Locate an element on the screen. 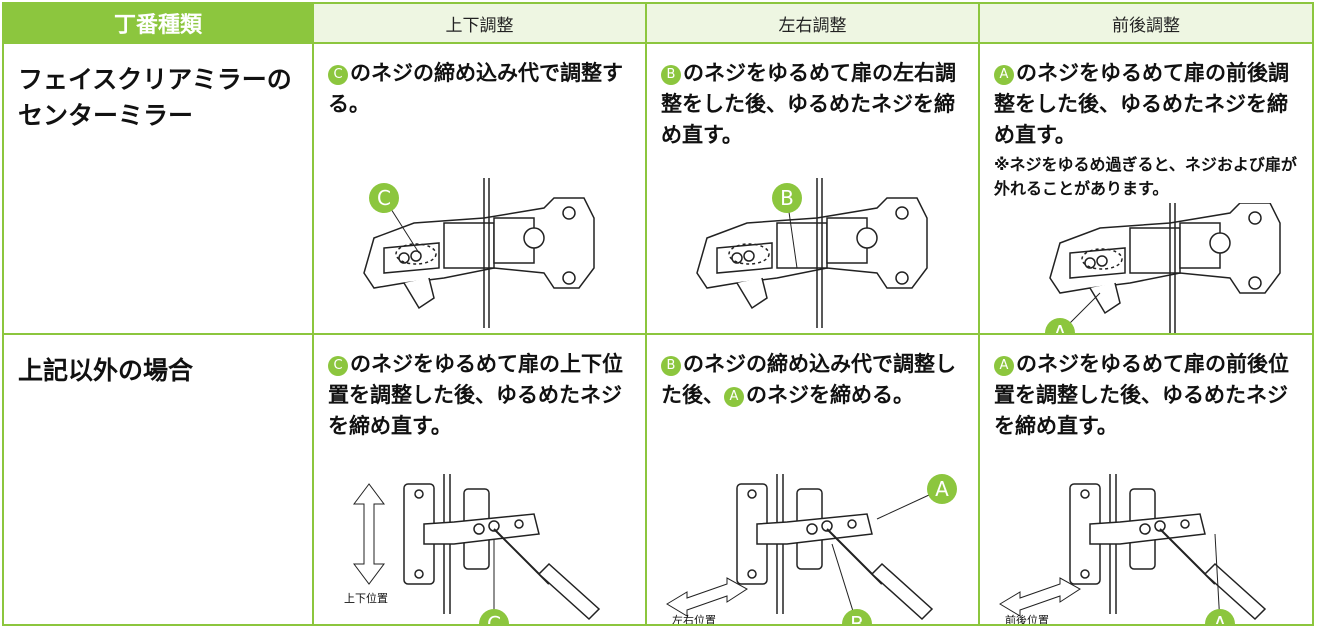  hinge-illustration: B is located at coordinates (812, 253).